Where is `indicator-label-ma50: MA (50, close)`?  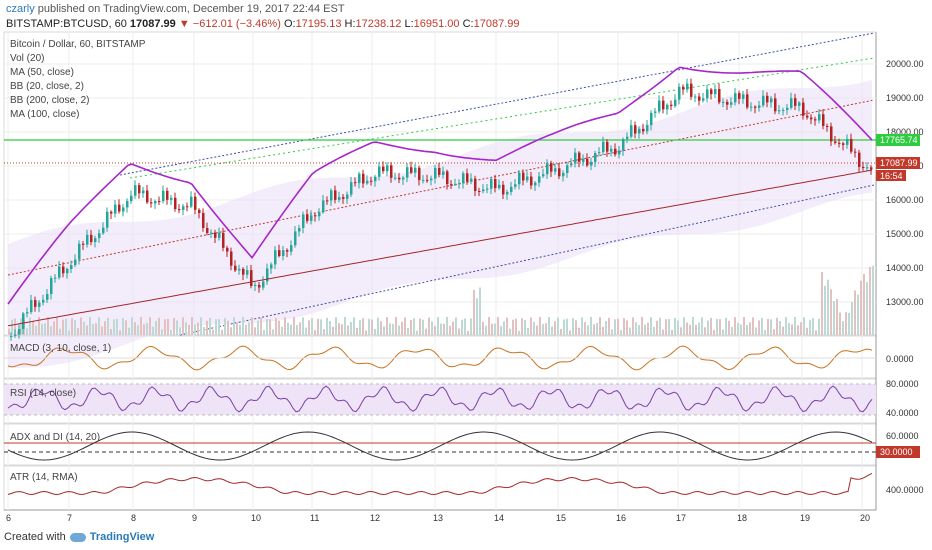 indicator-label-ma50: MA (50, close) is located at coordinates (42, 72).